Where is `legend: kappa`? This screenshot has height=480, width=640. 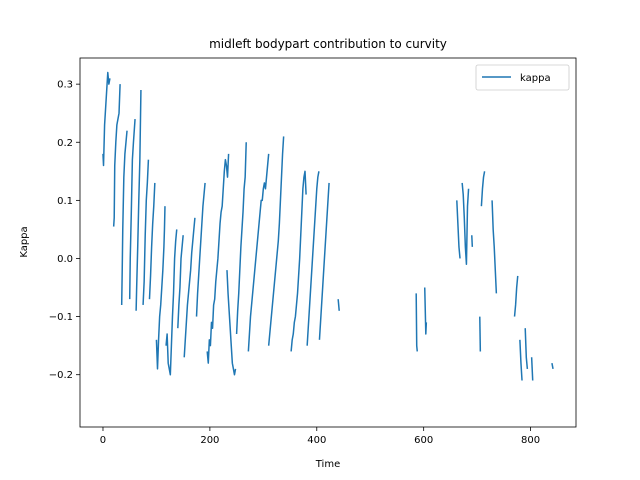
legend: kappa is located at coordinates (522, 77).